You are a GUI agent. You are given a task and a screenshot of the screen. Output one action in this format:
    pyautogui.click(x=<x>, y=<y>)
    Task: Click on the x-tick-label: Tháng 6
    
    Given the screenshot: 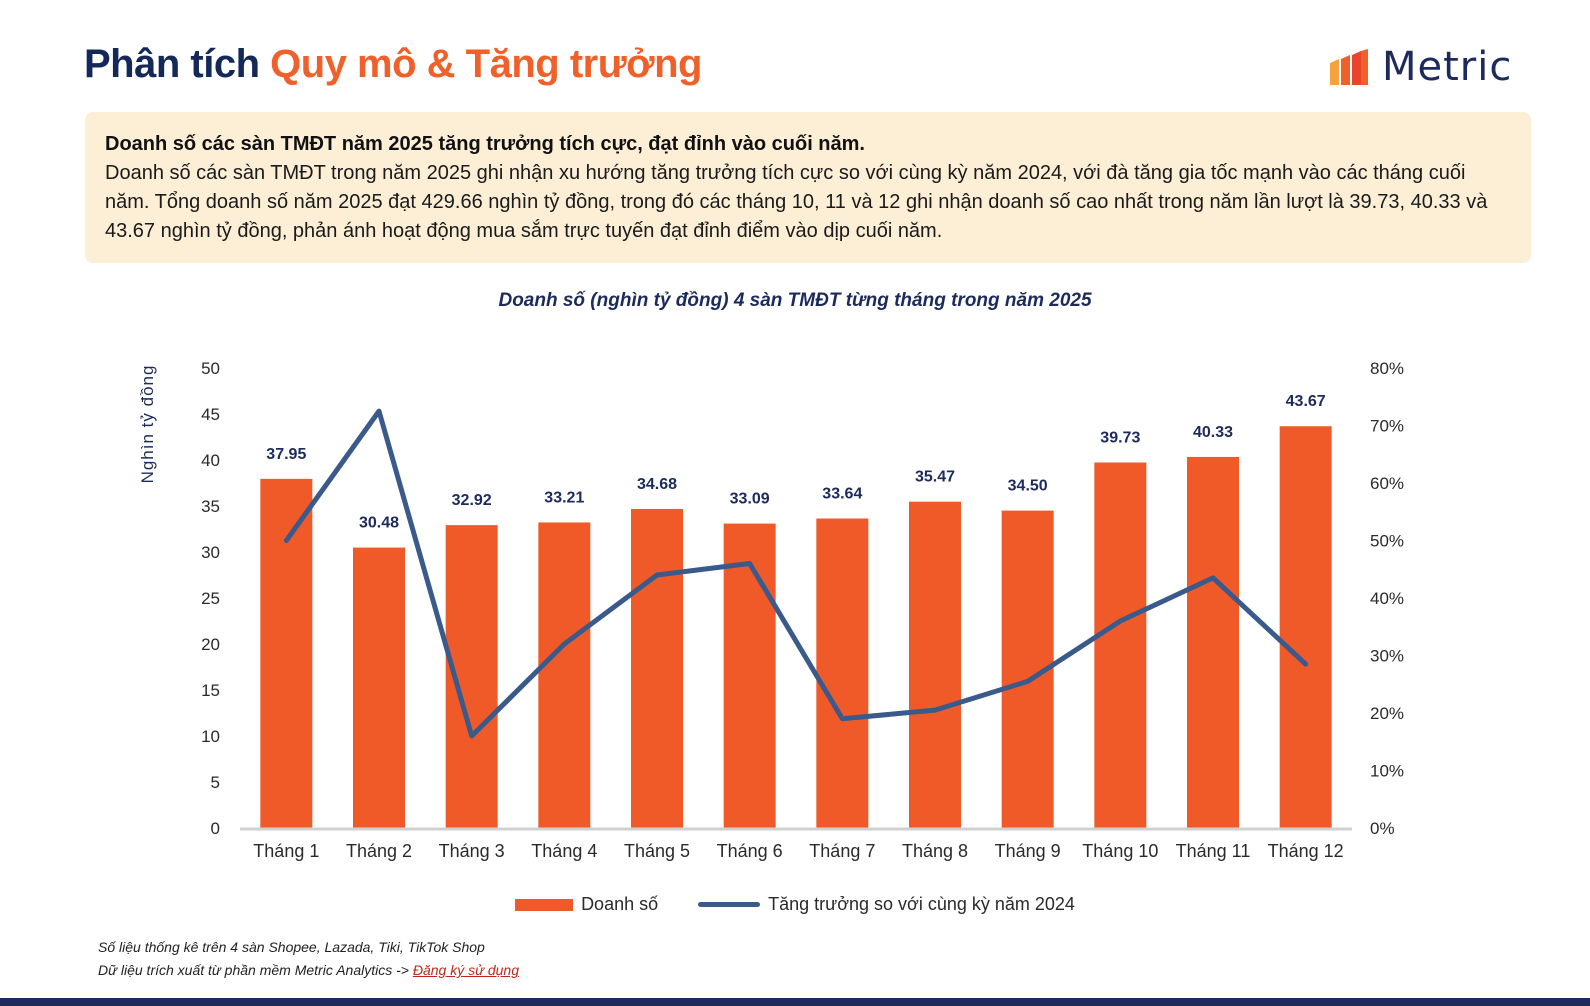 What is the action you would take?
    pyautogui.click(x=750, y=851)
    